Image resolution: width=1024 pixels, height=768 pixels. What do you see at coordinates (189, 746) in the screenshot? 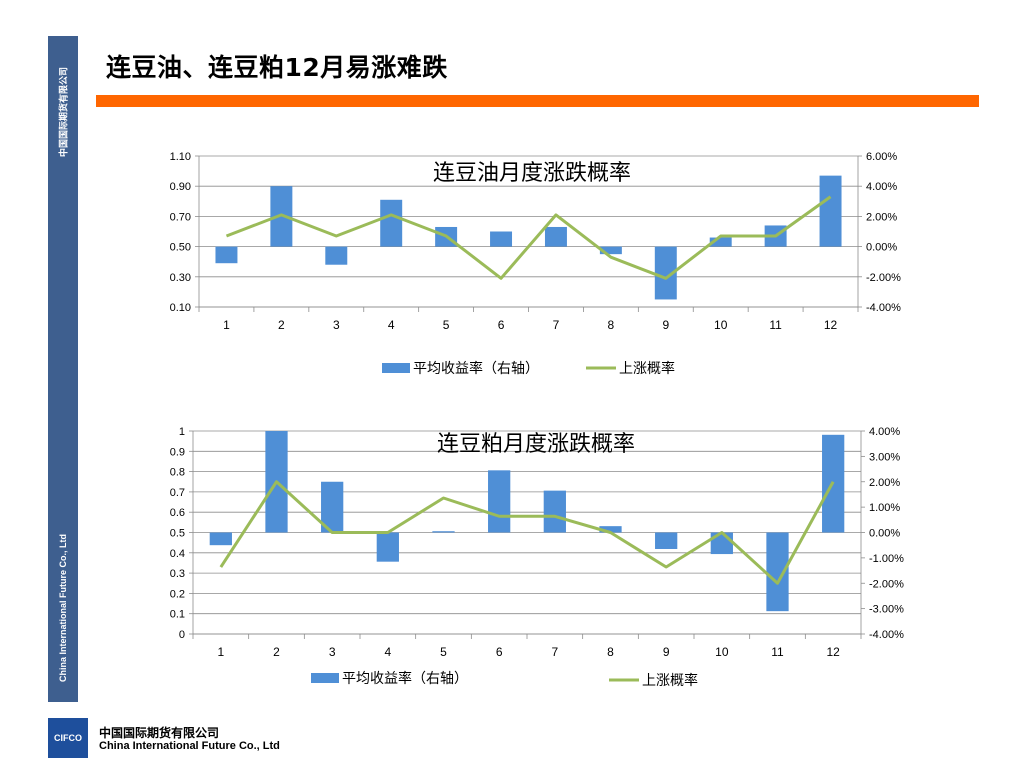
I see `footer-company-en: China International Future Co., Ltd` at bounding box center [189, 746].